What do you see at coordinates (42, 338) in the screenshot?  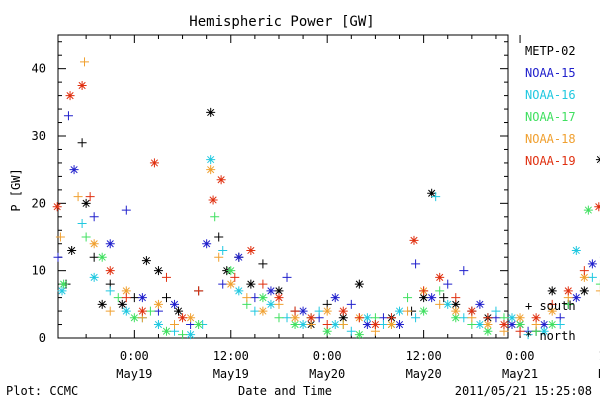 I see `y-tick-label: 0` at bounding box center [42, 338].